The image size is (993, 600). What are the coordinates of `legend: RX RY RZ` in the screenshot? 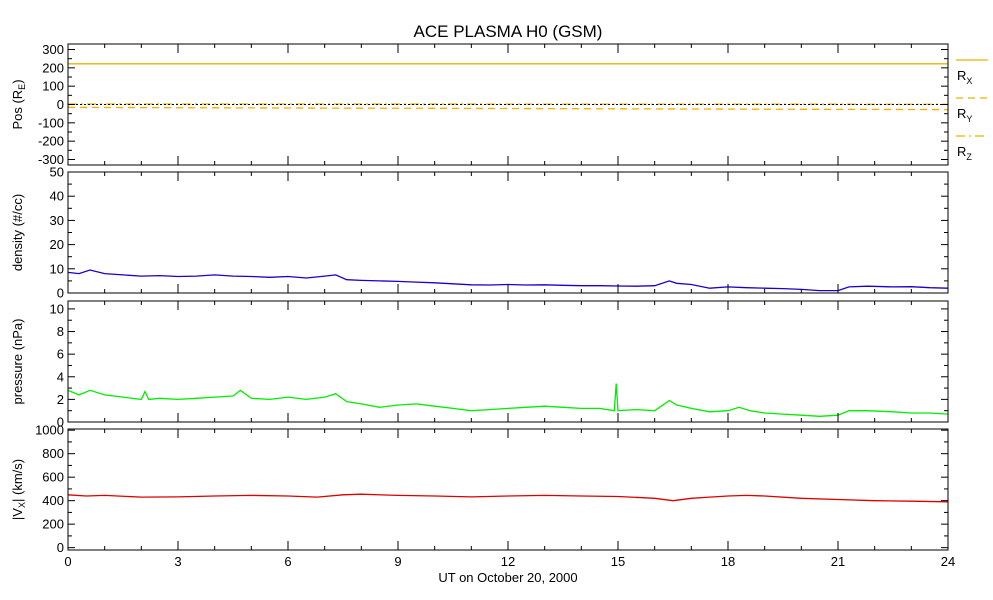 It's located at (972, 110).